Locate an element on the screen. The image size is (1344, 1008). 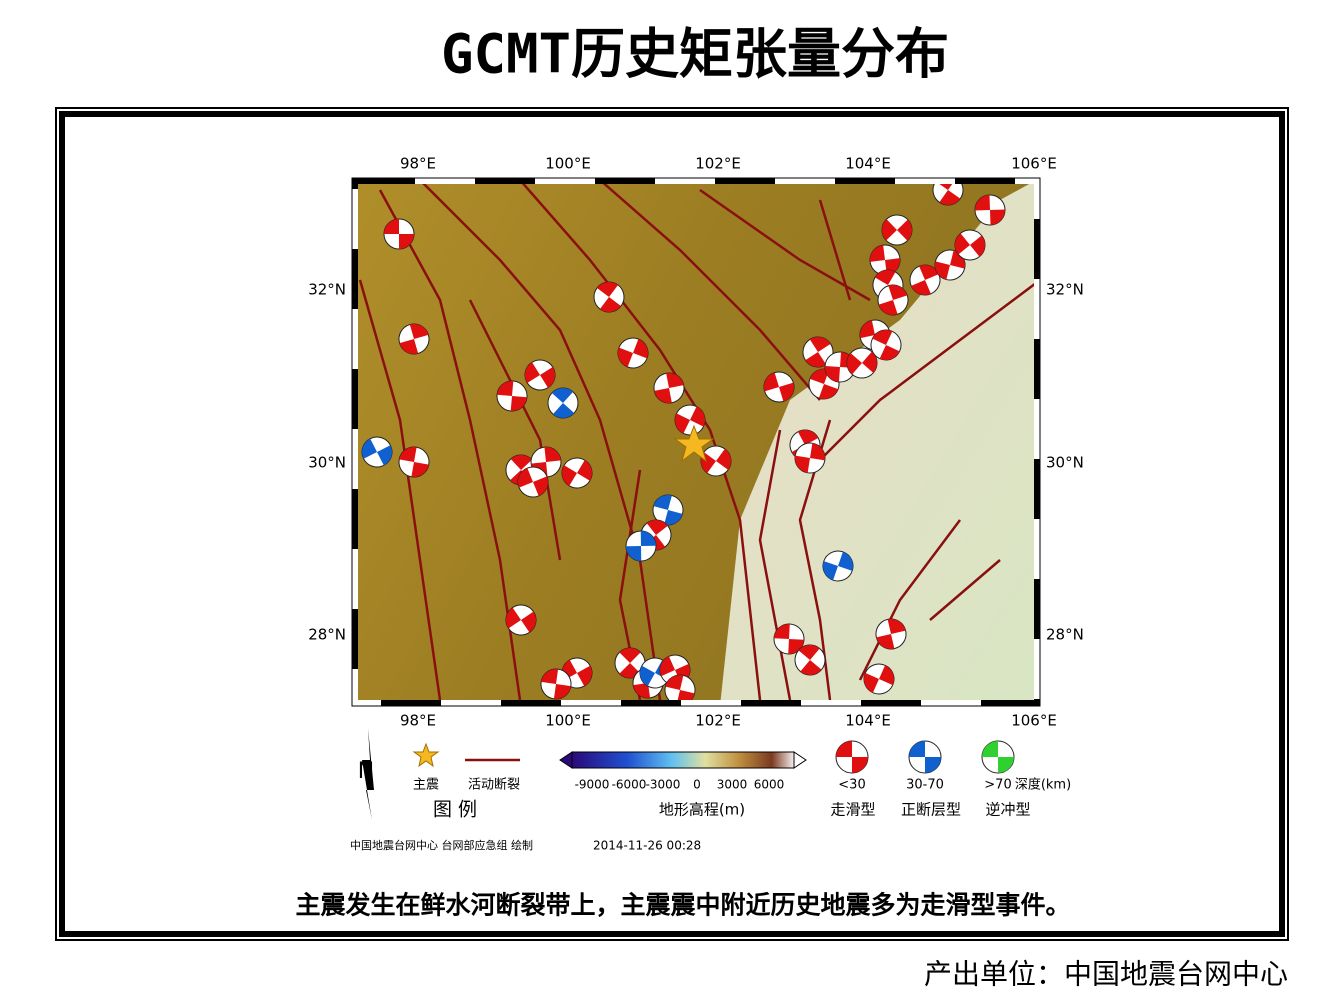
title: GCMT历史矩张量分布 is located at coordinates (695, 54).